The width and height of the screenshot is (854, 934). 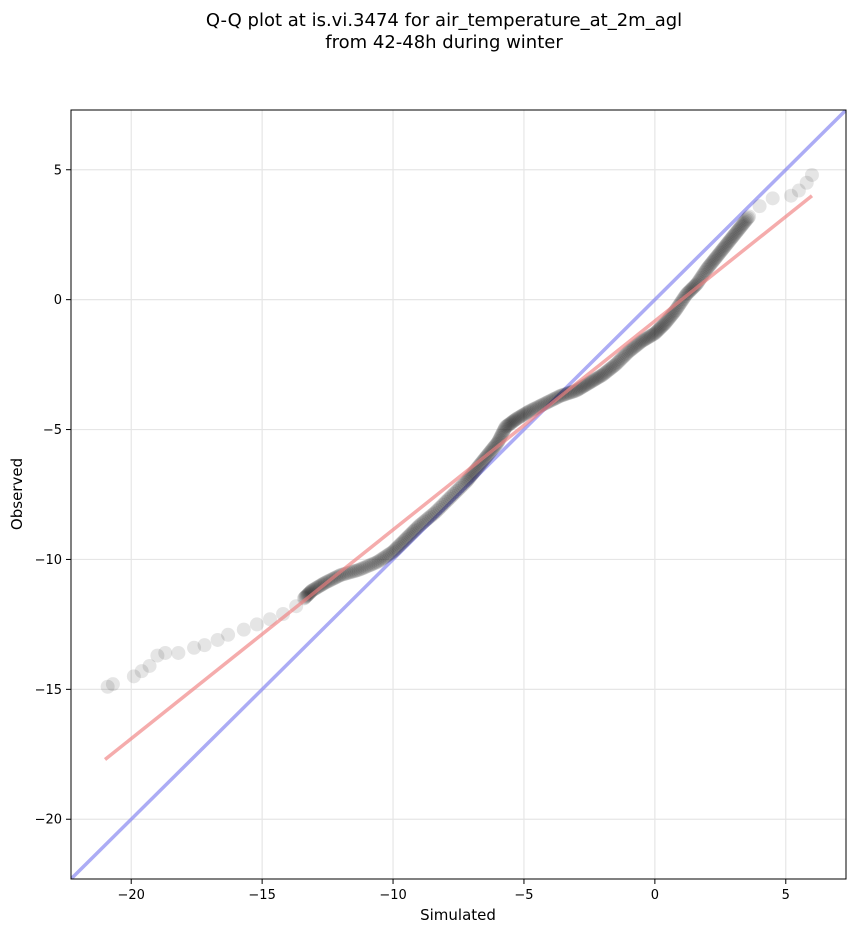 I want to click on y-tick-label: −20, so click(x=48, y=820).